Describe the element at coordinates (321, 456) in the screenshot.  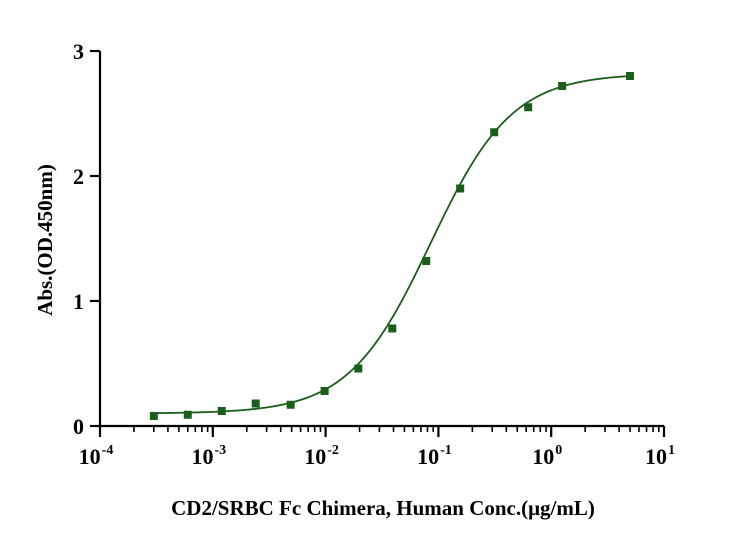
I see `x-tick-label: 10⁻²` at that location.